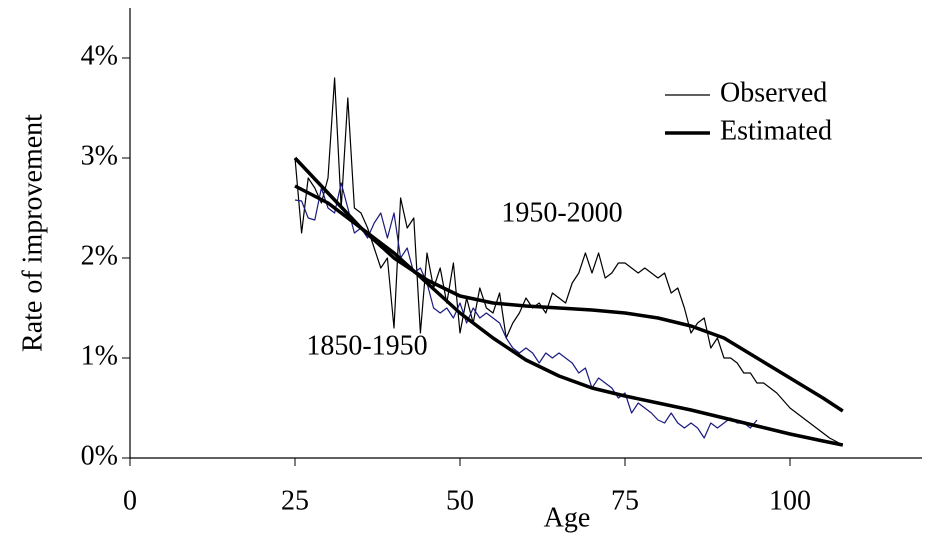 The image size is (943, 535). I want to click on x-axis-label: Age, so click(567, 517).